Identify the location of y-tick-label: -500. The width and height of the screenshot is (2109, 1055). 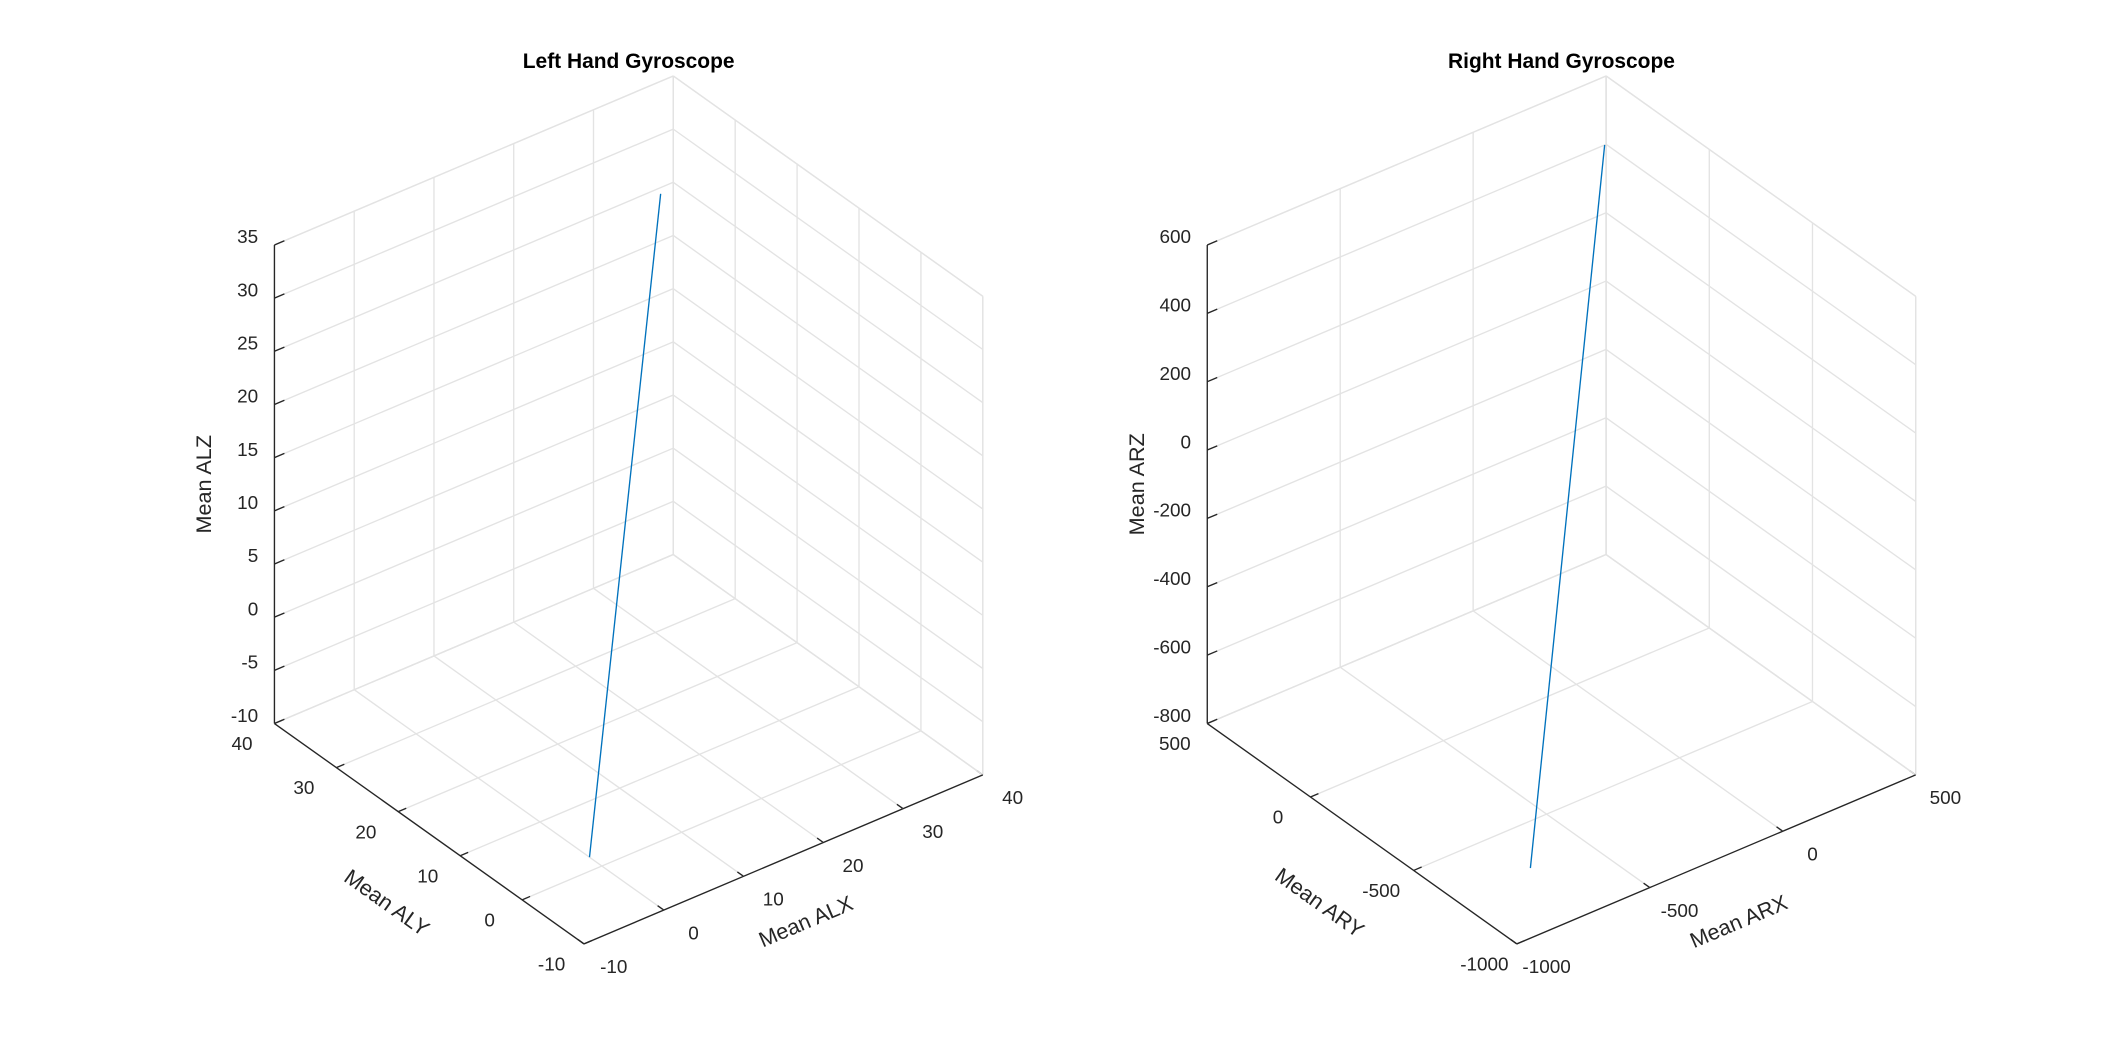
(1381, 891).